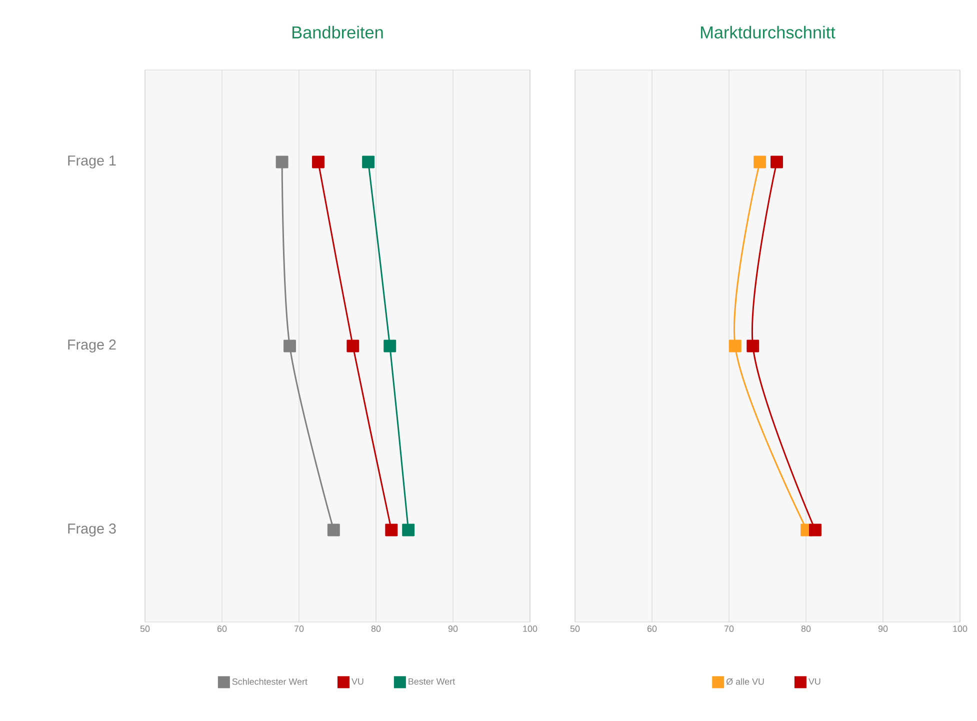 This screenshot has width=977, height=721. Describe the element at coordinates (92, 162) in the screenshot. I see `y-tick-label: Frage 1` at that location.